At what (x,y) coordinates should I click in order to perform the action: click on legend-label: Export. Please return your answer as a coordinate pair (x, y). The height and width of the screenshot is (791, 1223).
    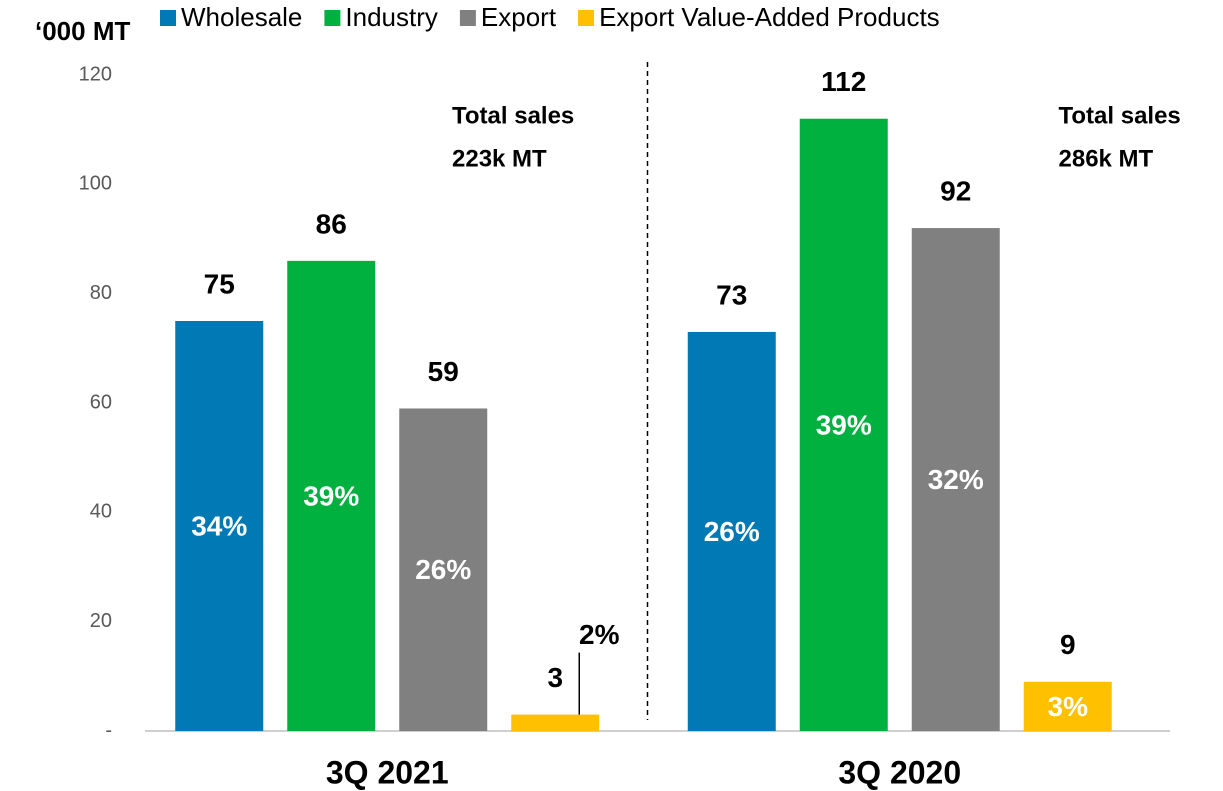
    Looking at the image, I should click on (519, 17).